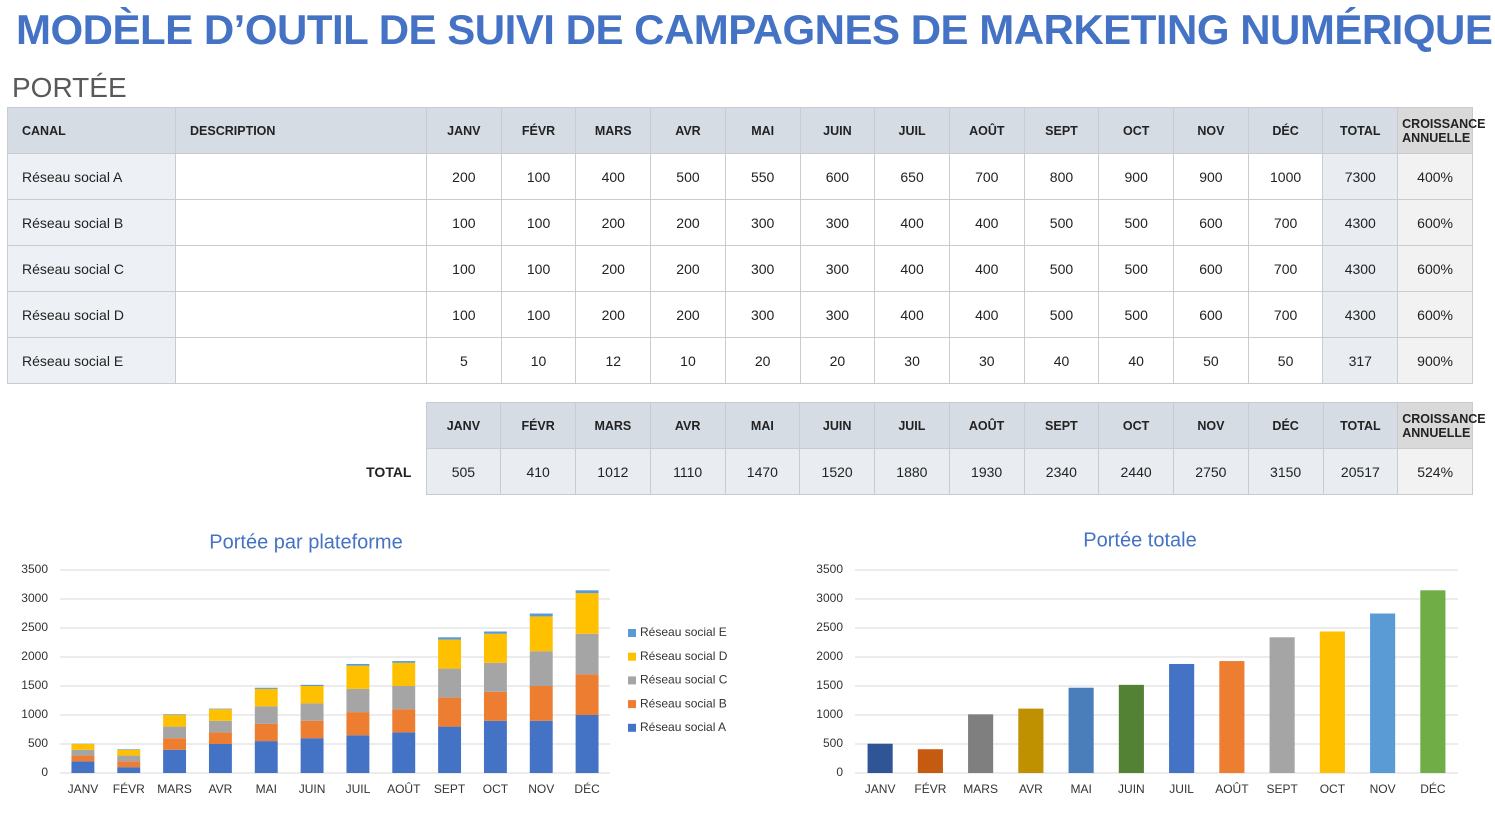 This screenshot has height=814, width=1495. What do you see at coordinates (683, 727) in the screenshot?
I see `legend-label: Réseau social A` at bounding box center [683, 727].